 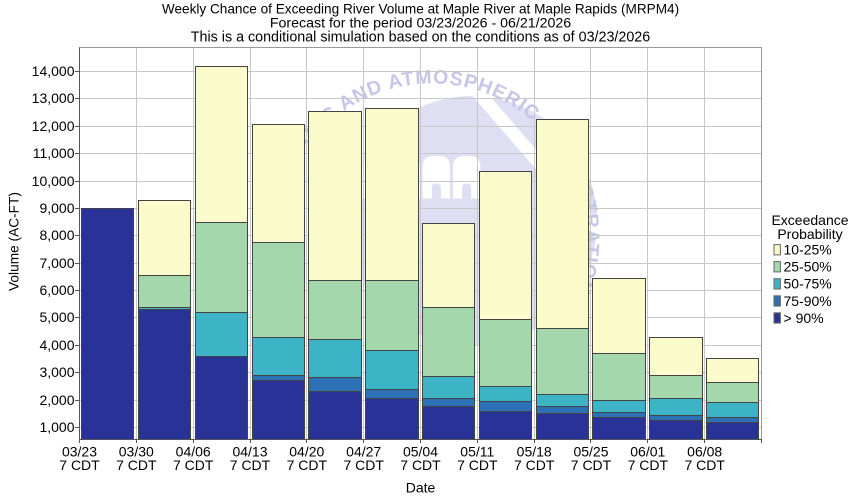 What do you see at coordinates (53, 98) in the screenshot?
I see `svg-text: 13,000` at bounding box center [53, 98].